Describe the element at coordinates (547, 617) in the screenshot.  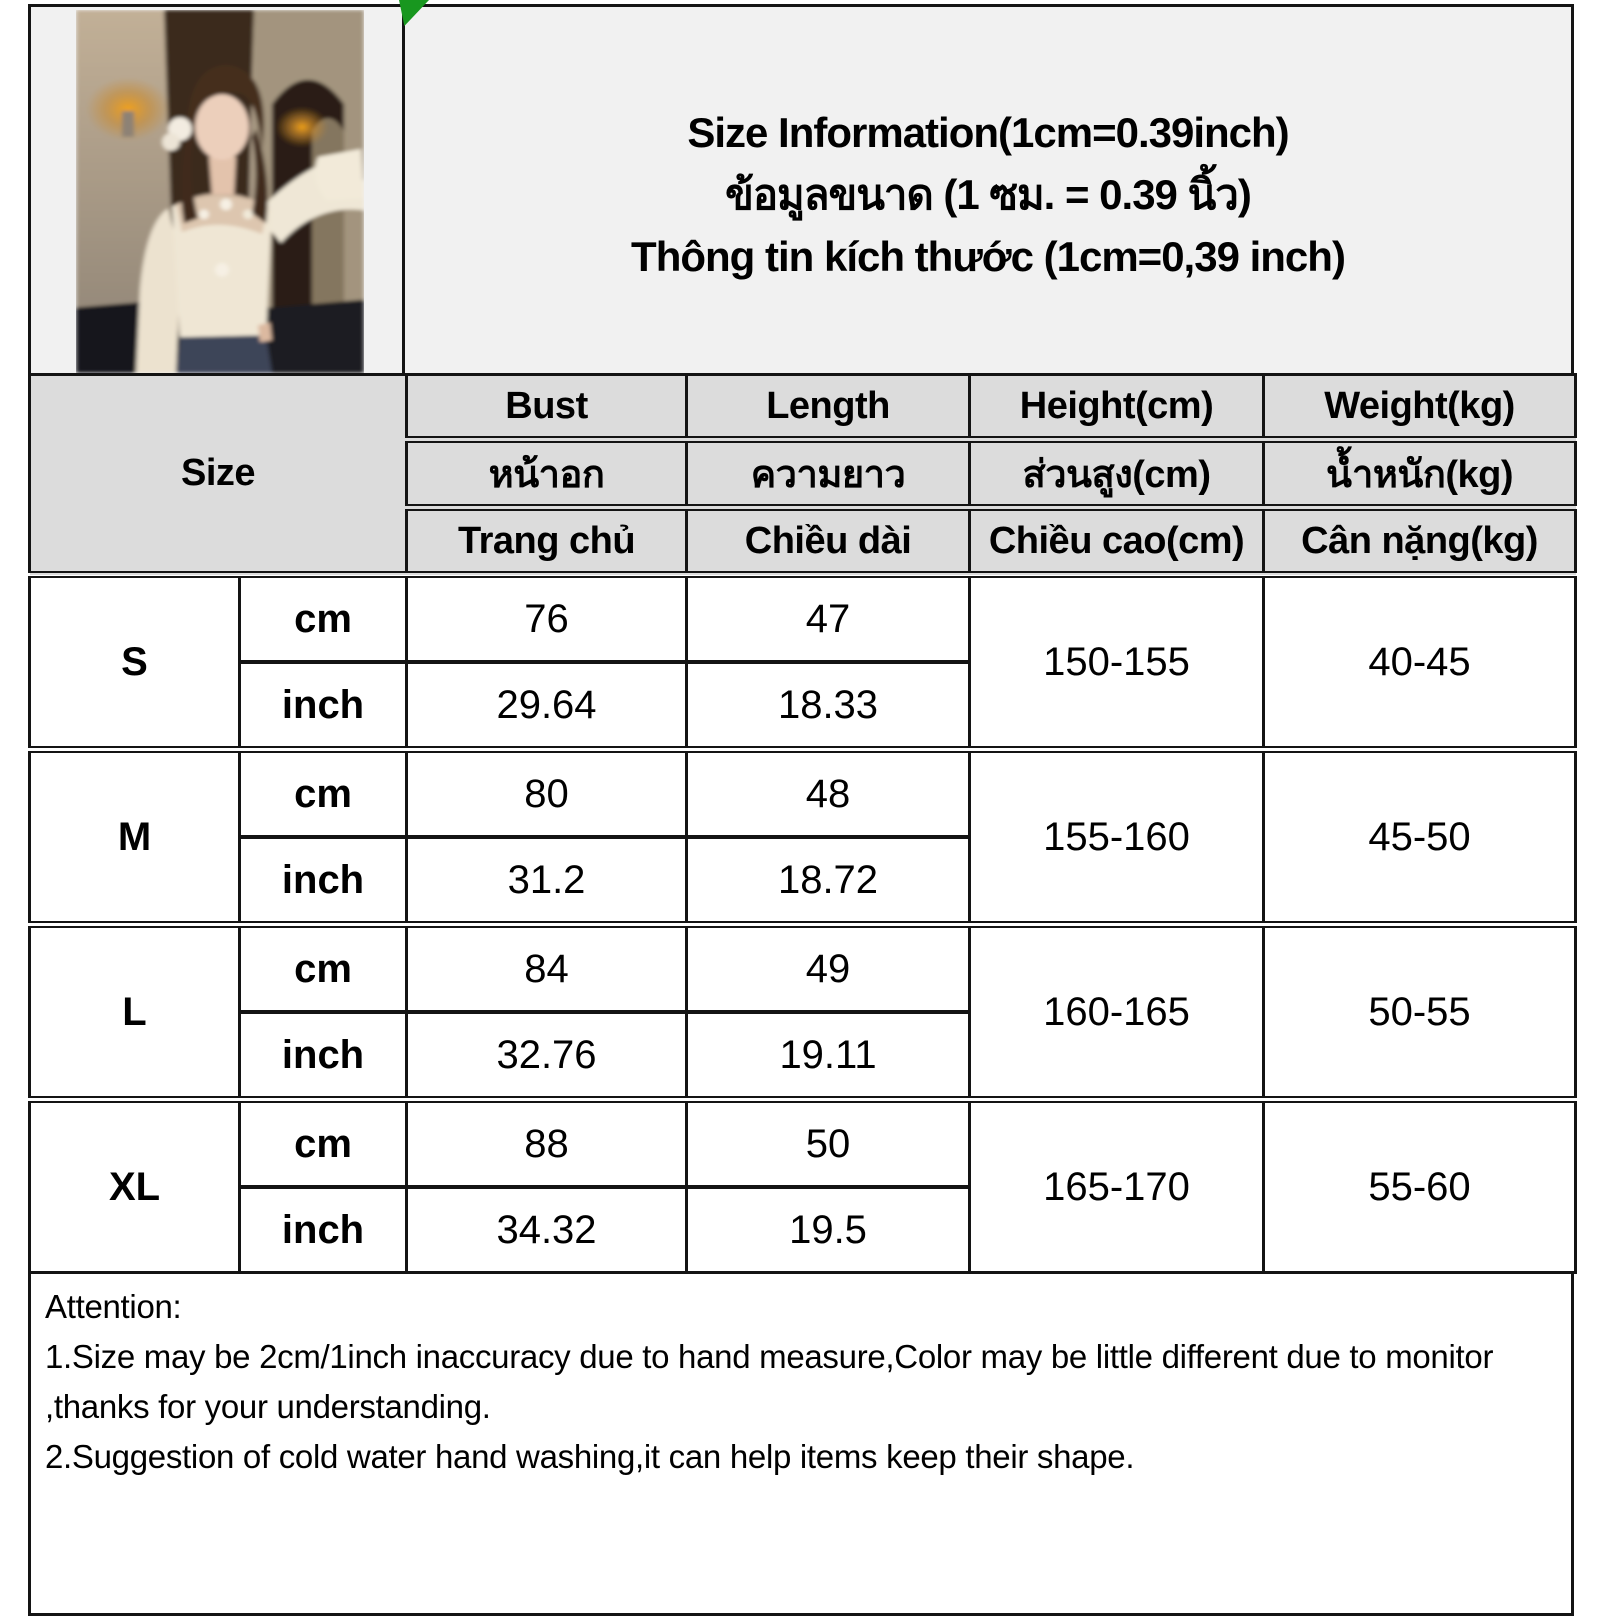
I see `s-bust-cm: 76` at that location.